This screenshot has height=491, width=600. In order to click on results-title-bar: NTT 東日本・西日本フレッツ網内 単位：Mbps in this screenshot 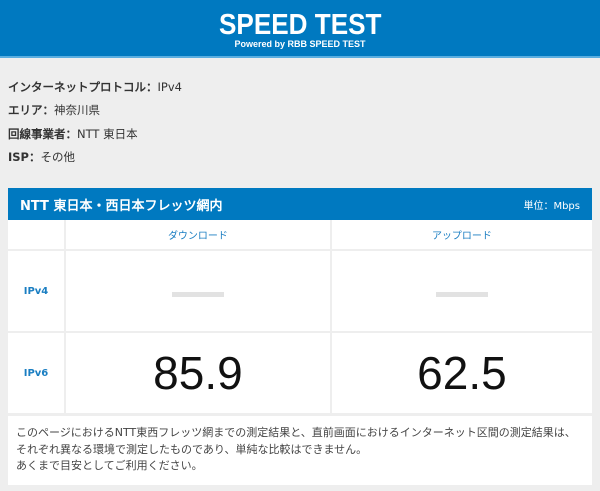, I will do `click(300, 204)`.